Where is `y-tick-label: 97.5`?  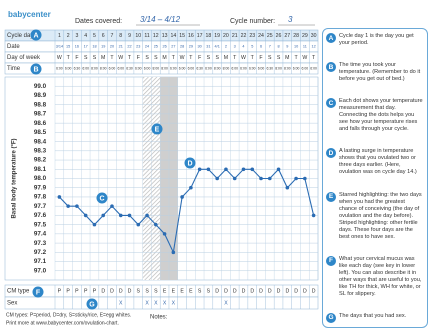 y-tick-label: 97.5 is located at coordinates (40, 224).